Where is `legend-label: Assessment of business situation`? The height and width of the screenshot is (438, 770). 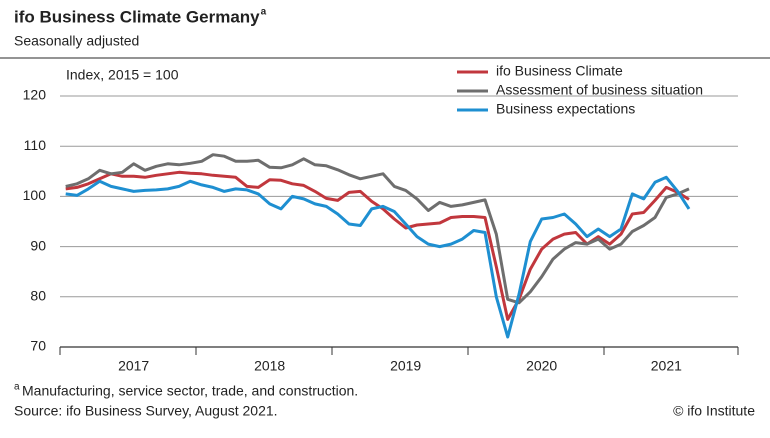
legend-label: Assessment of business situation is located at coordinates (599, 90).